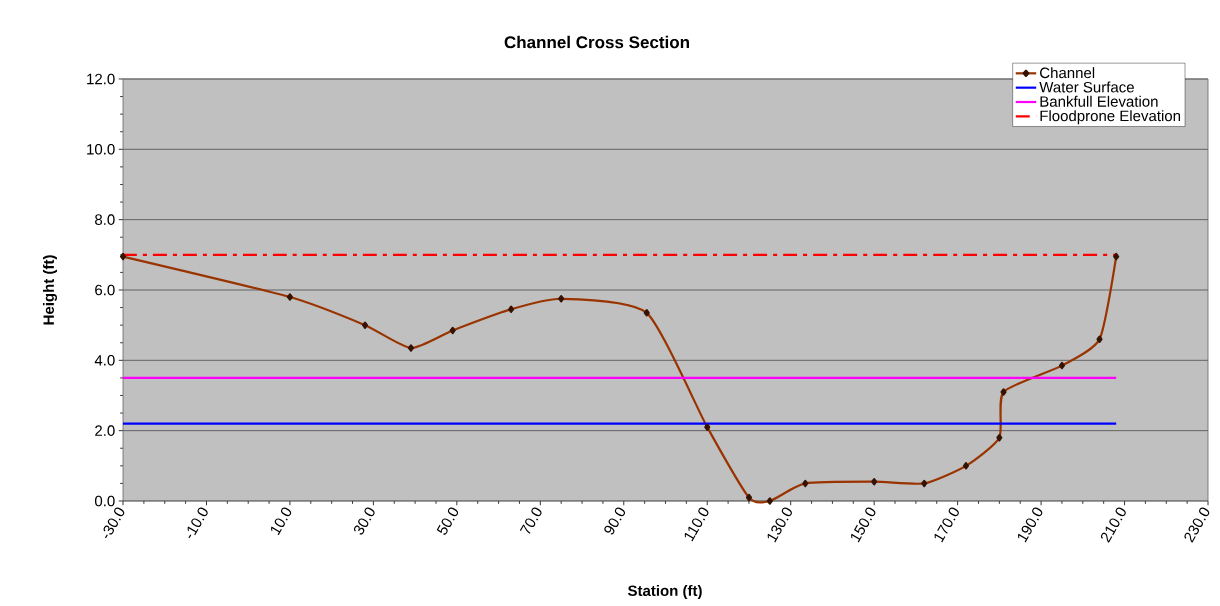  Describe the element at coordinates (101, 79) in the screenshot. I see `y-tick-label: 12.0` at that location.